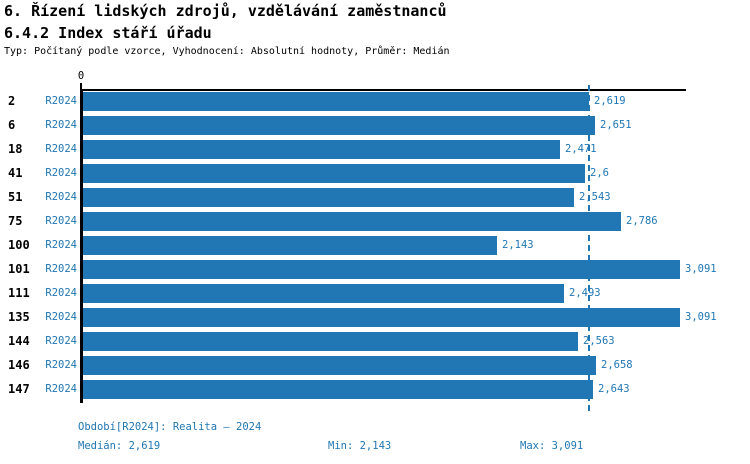  What do you see at coordinates (15, 197) in the screenshot?
I see `row-category-label: 51` at bounding box center [15, 197].